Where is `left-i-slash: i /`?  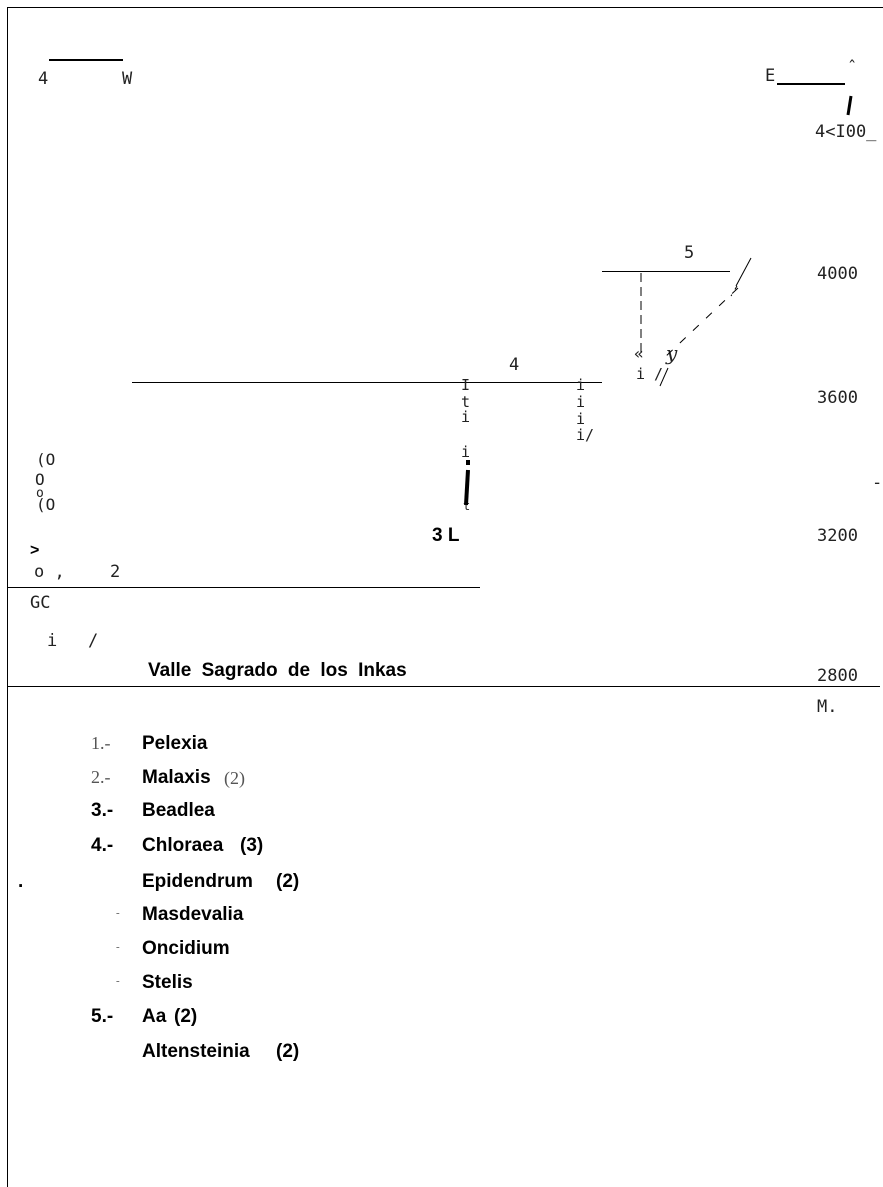
left-i-slash: i / is located at coordinates (73, 641).